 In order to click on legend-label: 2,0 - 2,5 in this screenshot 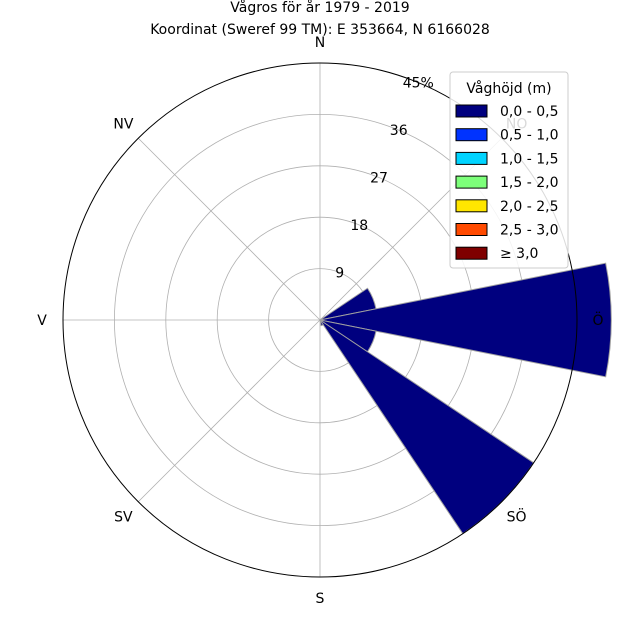, I will do `click(529, 207)`.